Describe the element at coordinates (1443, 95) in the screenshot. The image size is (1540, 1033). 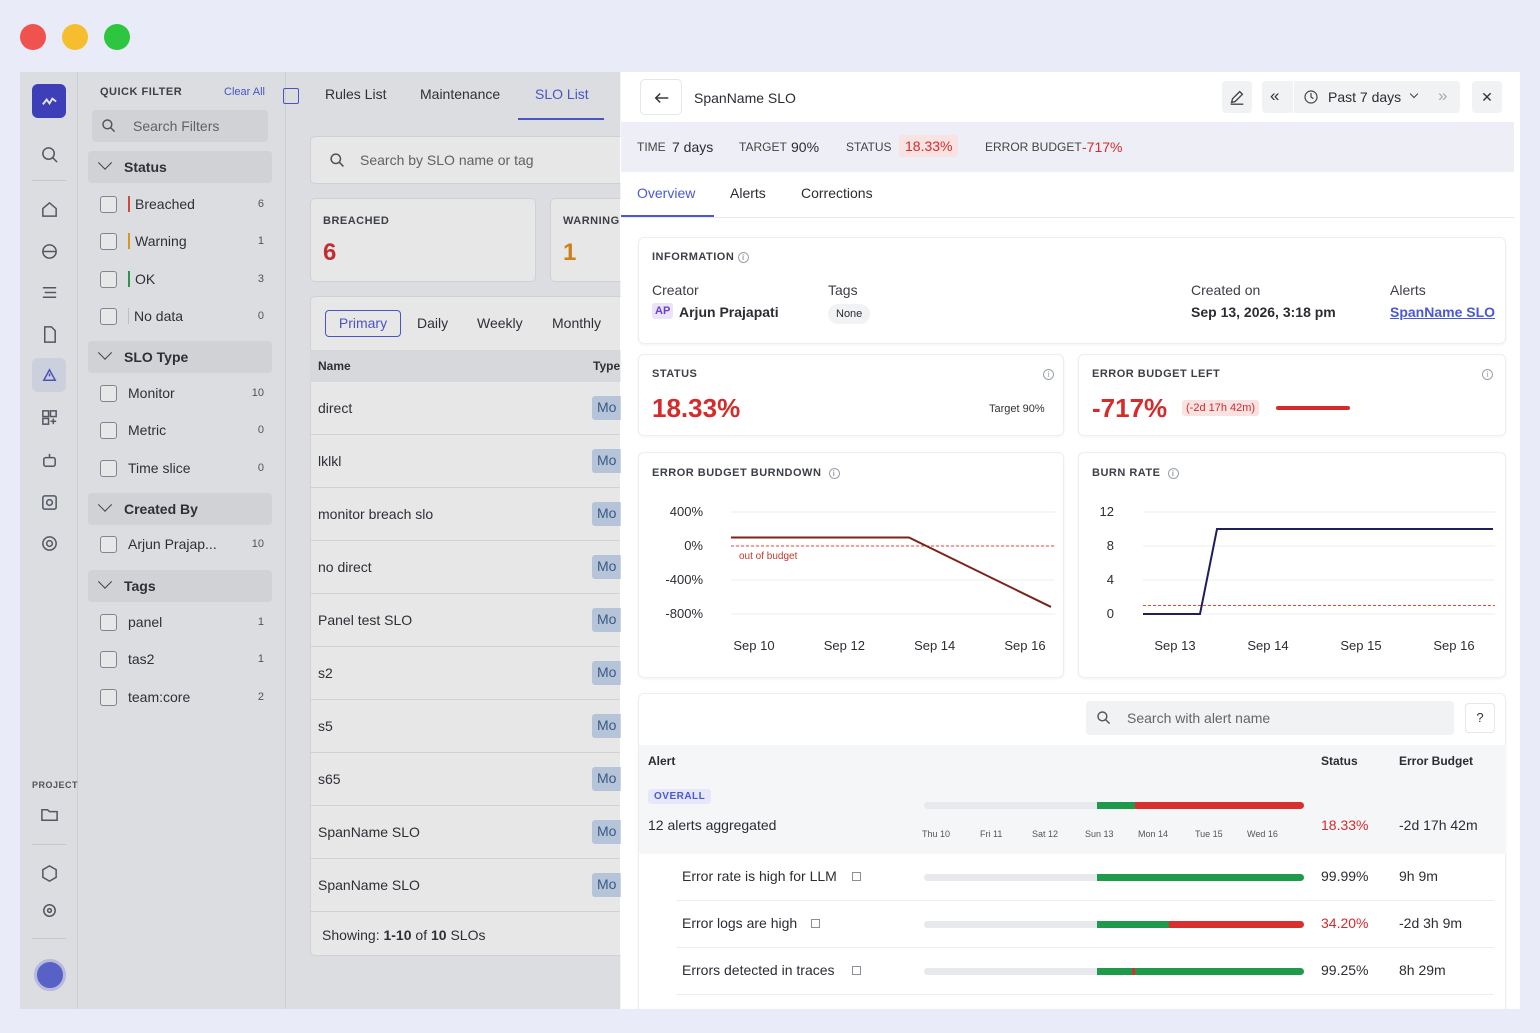
I see `next-range-icon: »` at that location.